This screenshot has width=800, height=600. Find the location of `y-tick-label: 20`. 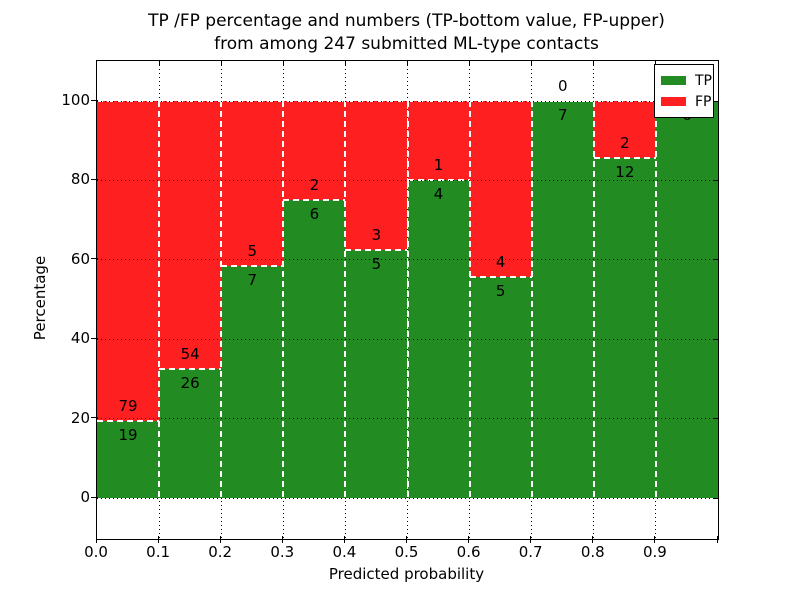

y-tick-label: 20 is located at coordinates (80, 417).